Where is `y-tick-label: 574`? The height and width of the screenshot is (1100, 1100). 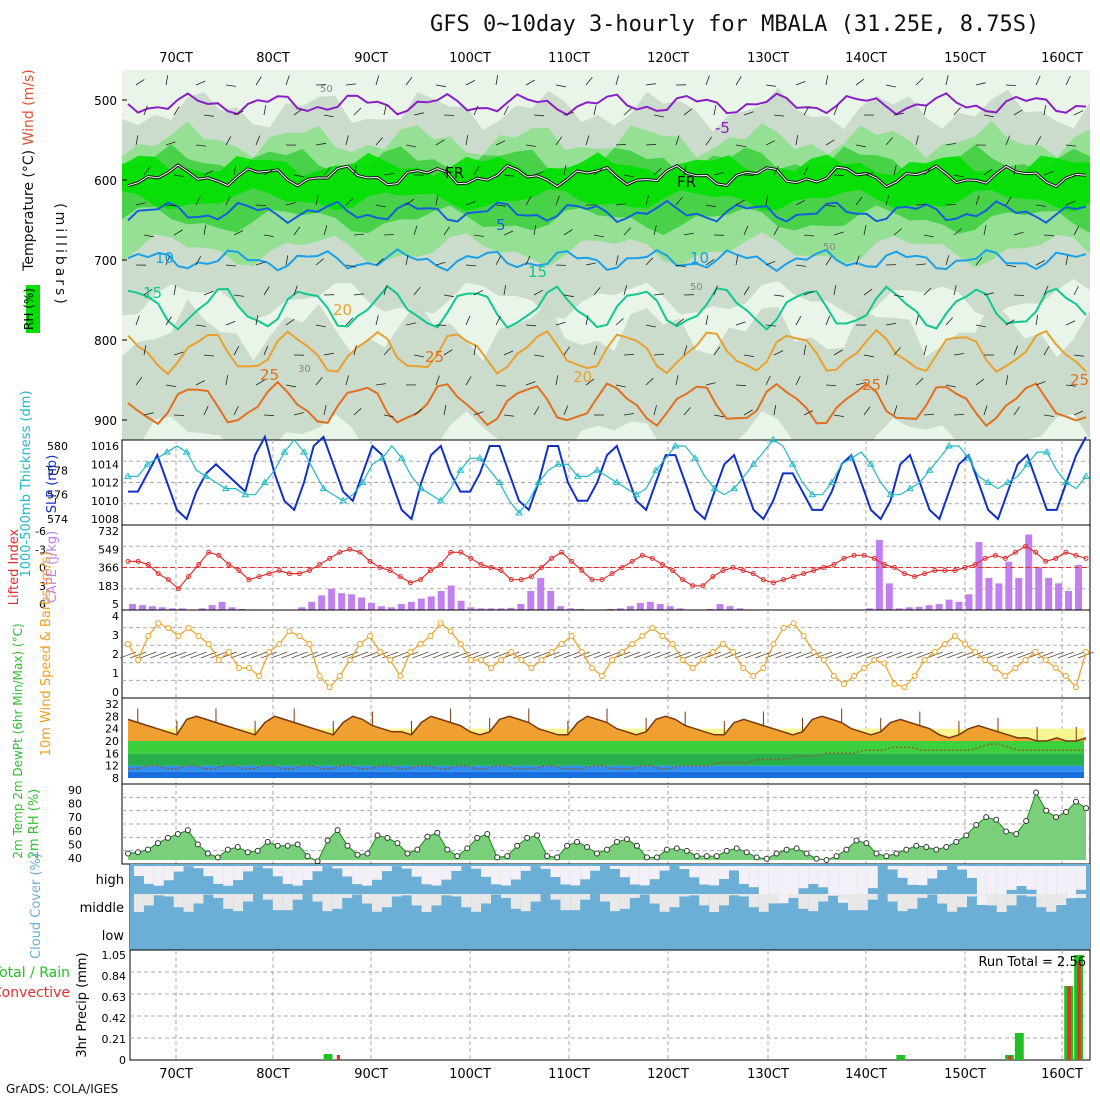 y-tick-label: 574 is located at coordinates (57, 519).